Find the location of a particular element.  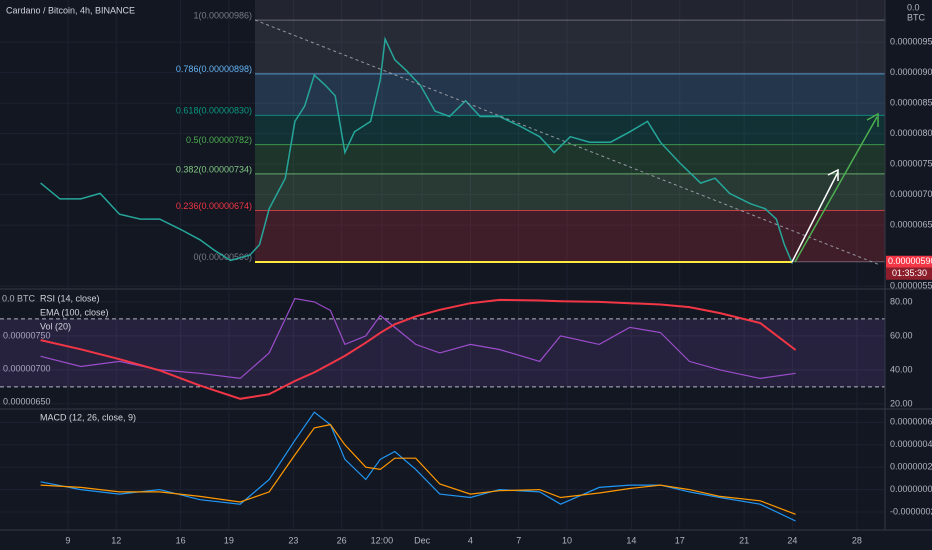

x-tick-label: 21 is located at coordinates (744, 540).